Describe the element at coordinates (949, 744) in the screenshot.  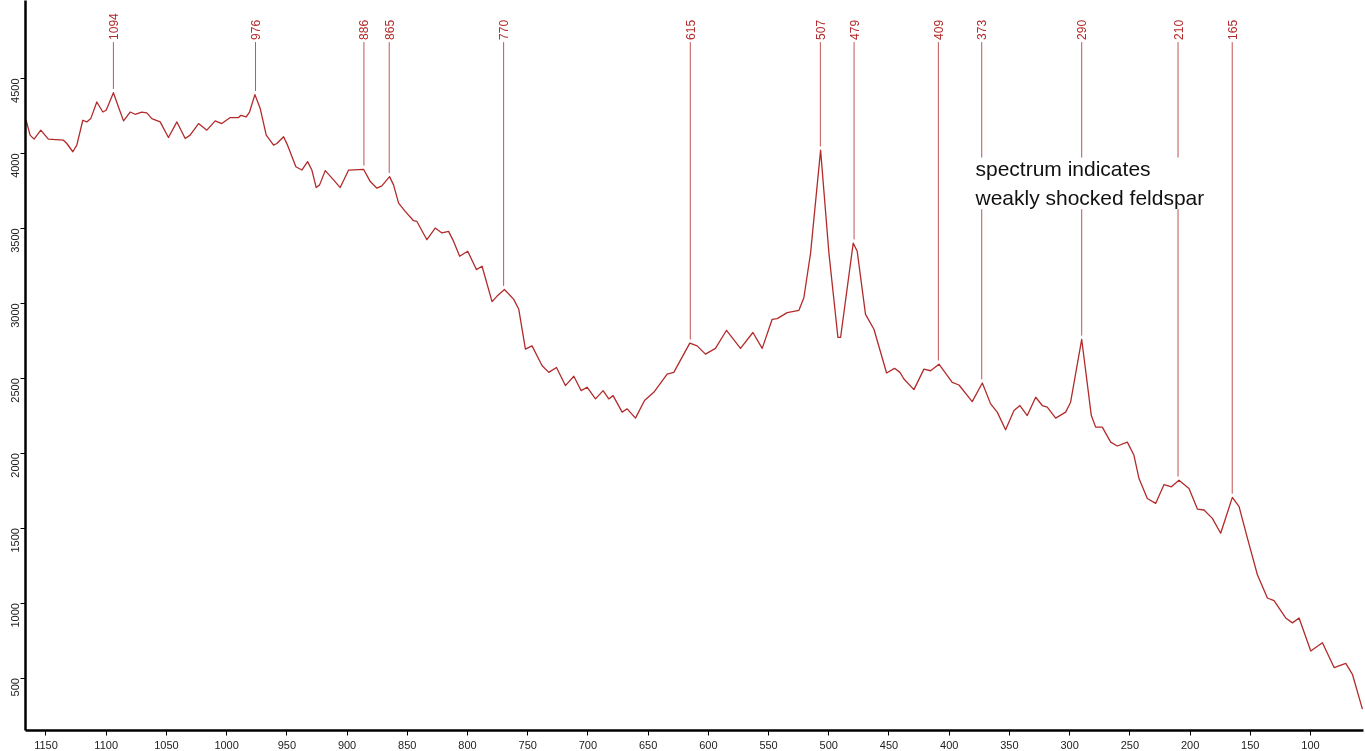
I see `x-tick-label: 400` at that location.